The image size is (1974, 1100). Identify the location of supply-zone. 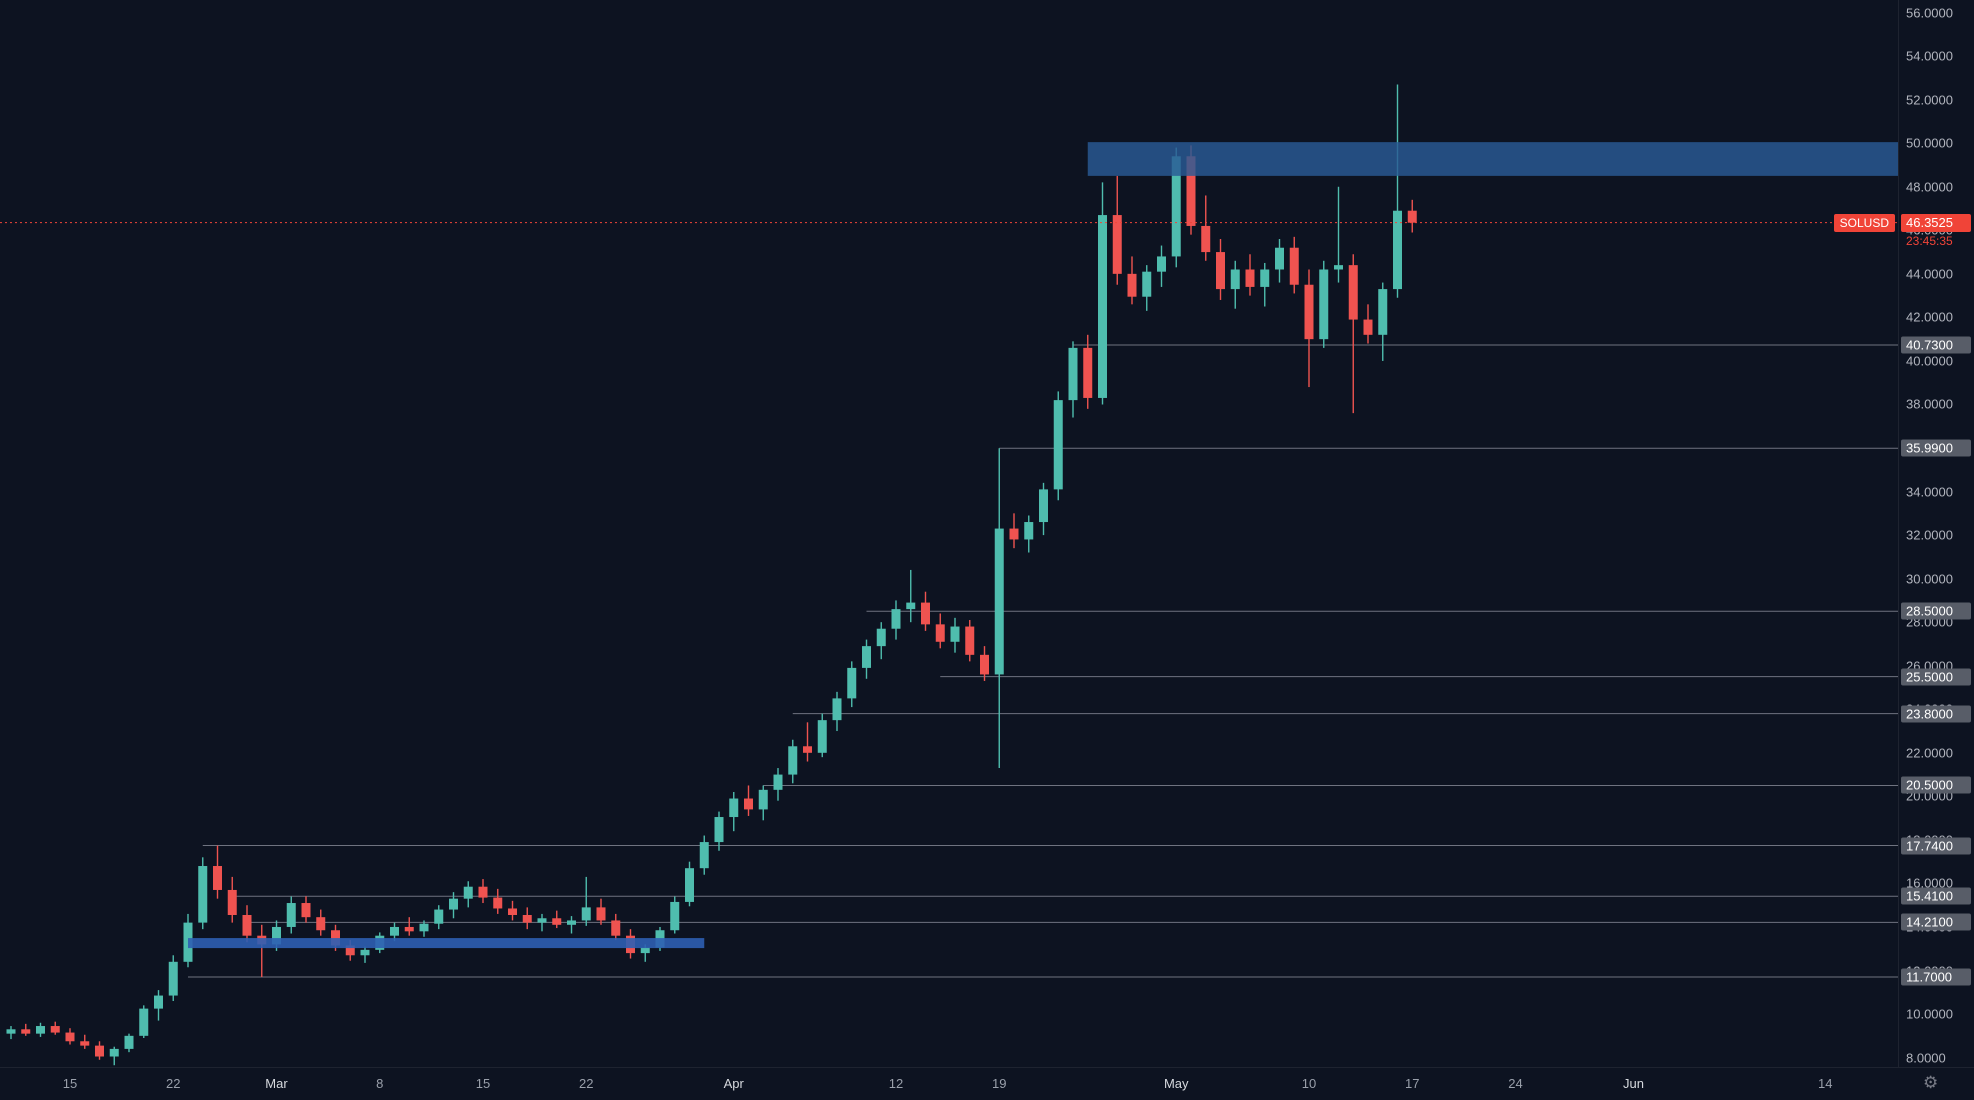
(1492, 159).